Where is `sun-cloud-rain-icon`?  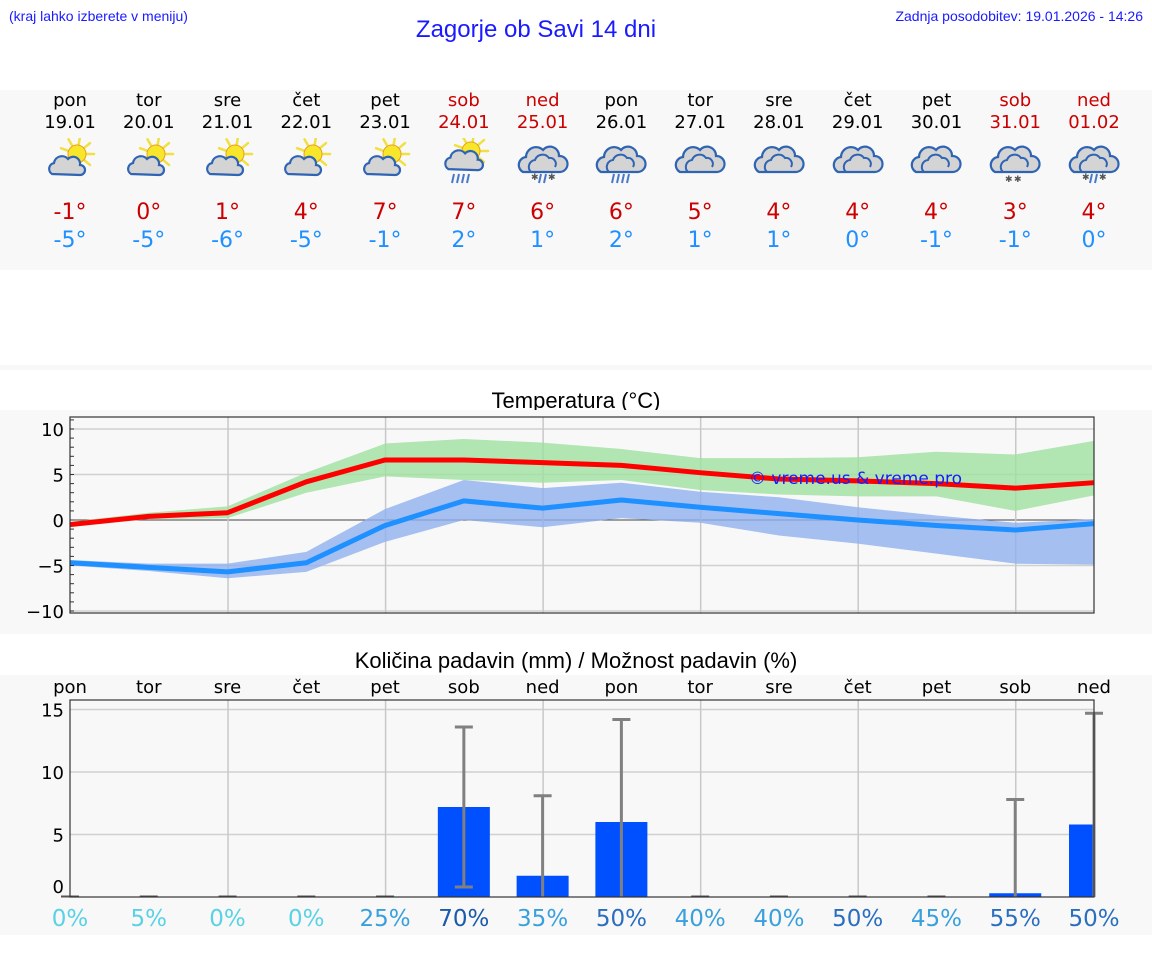 sun-cloud-rain-icon is located at coordinates (467, 161).